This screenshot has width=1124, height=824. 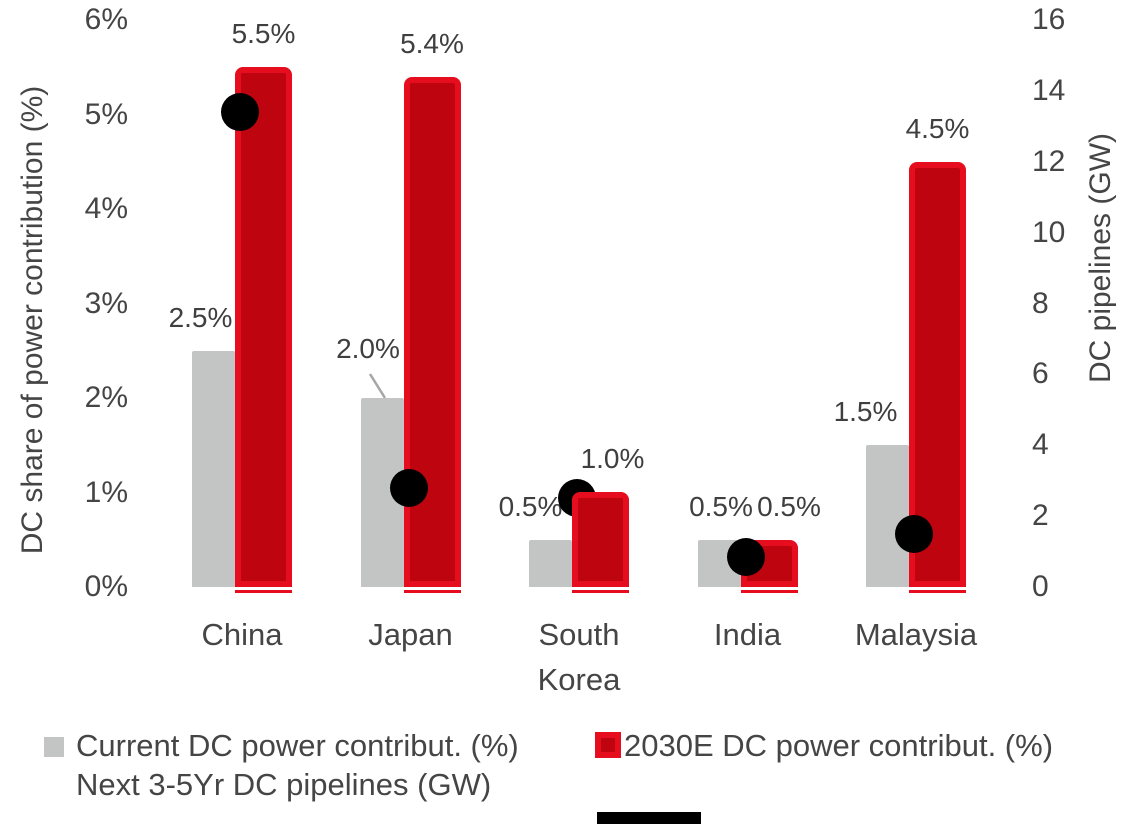 What do you see at coordinates (1049, 232) in the screenshot?
I see `right-axis-tick-5: 10` at bounding box center [1049, 232].